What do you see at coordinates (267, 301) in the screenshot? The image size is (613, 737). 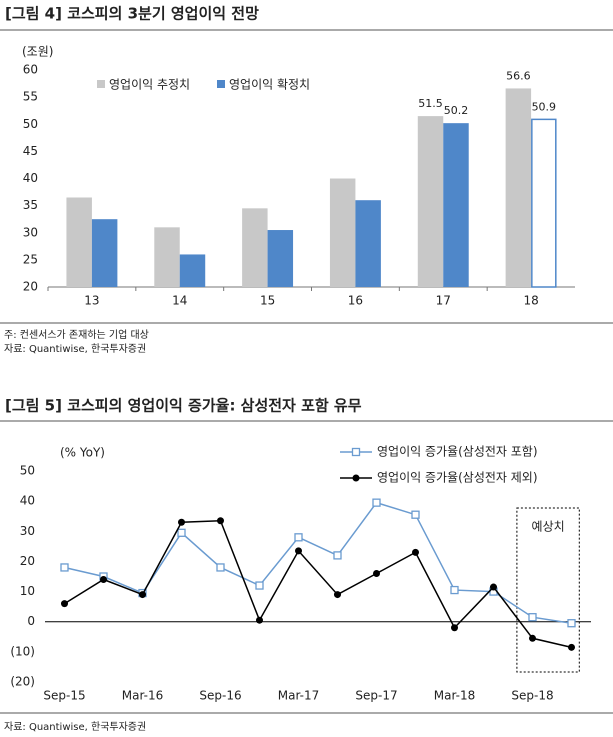 I see `x-tick-label: 15` at bounding box center [267, 301].